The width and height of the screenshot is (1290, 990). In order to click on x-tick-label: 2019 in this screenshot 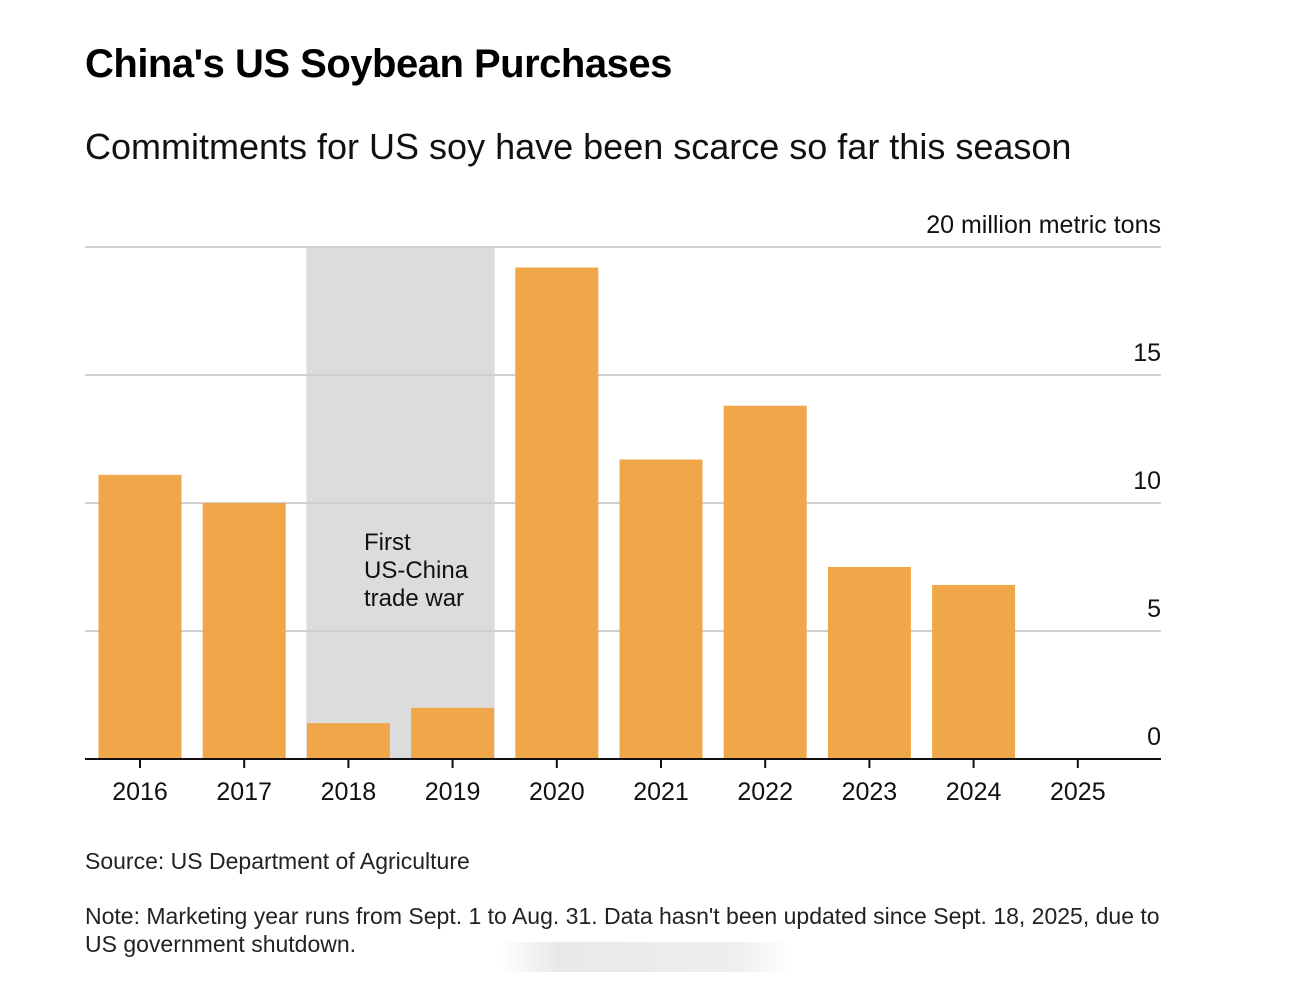, I will do `click(453, 792)`.